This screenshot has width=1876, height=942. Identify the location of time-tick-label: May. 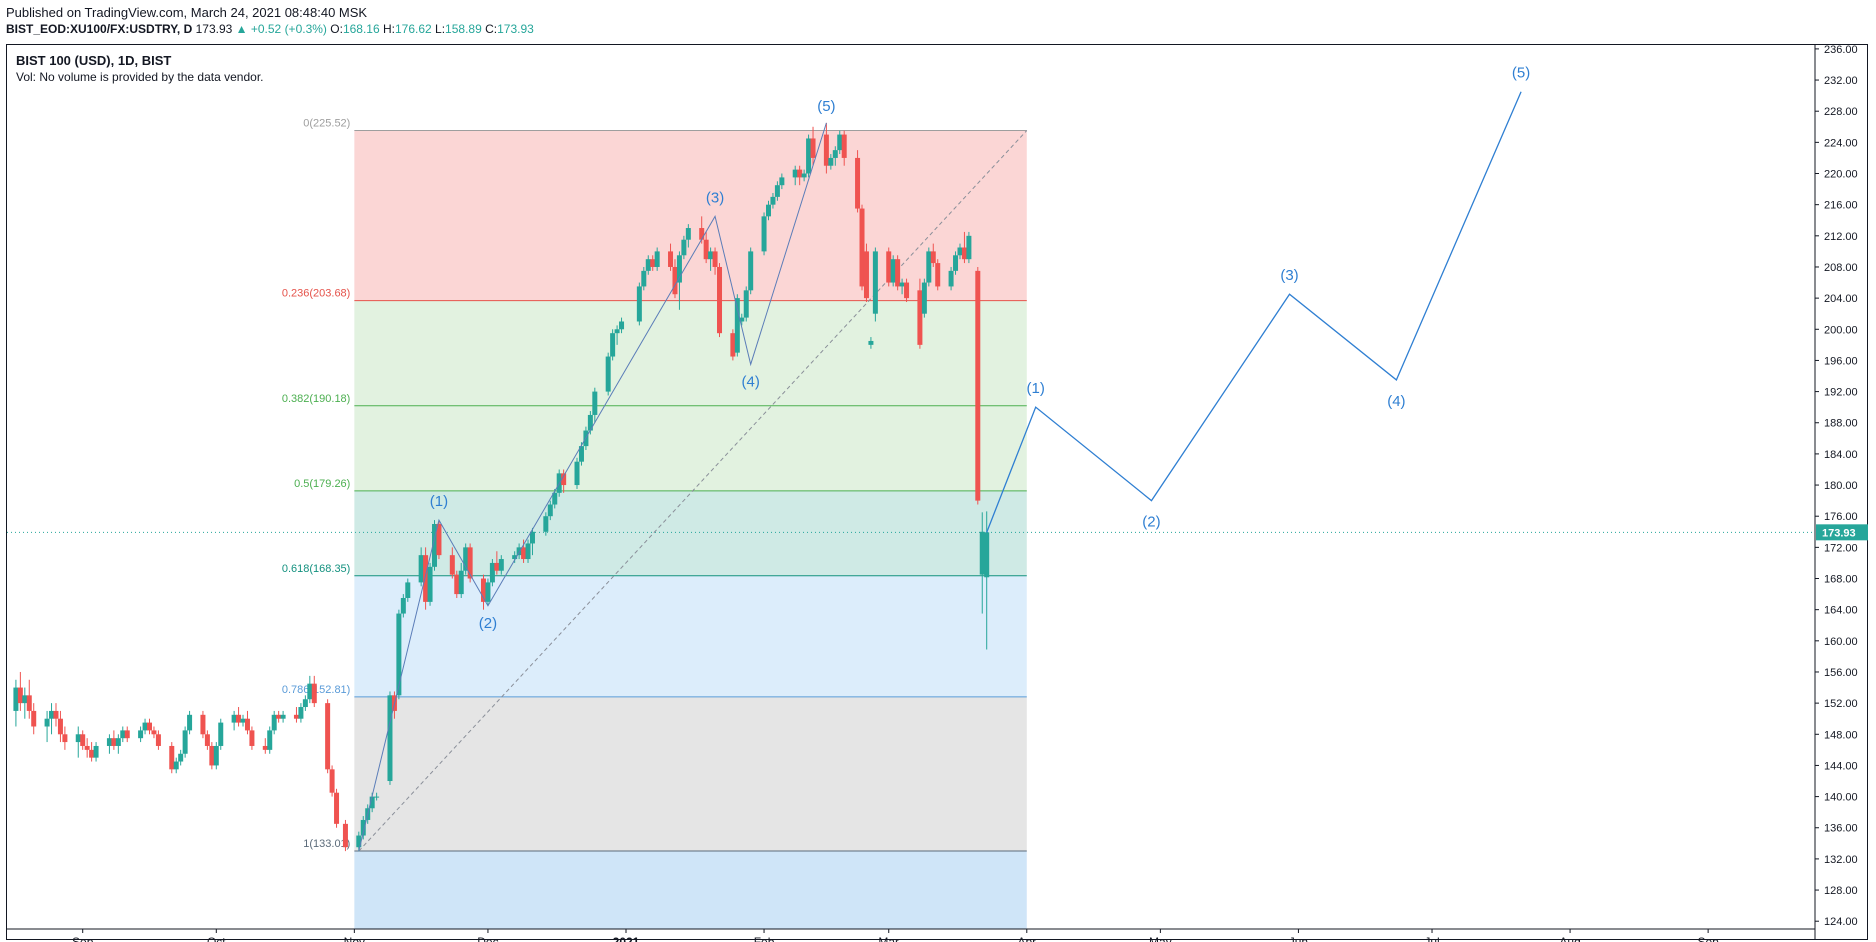
(1160, 938).